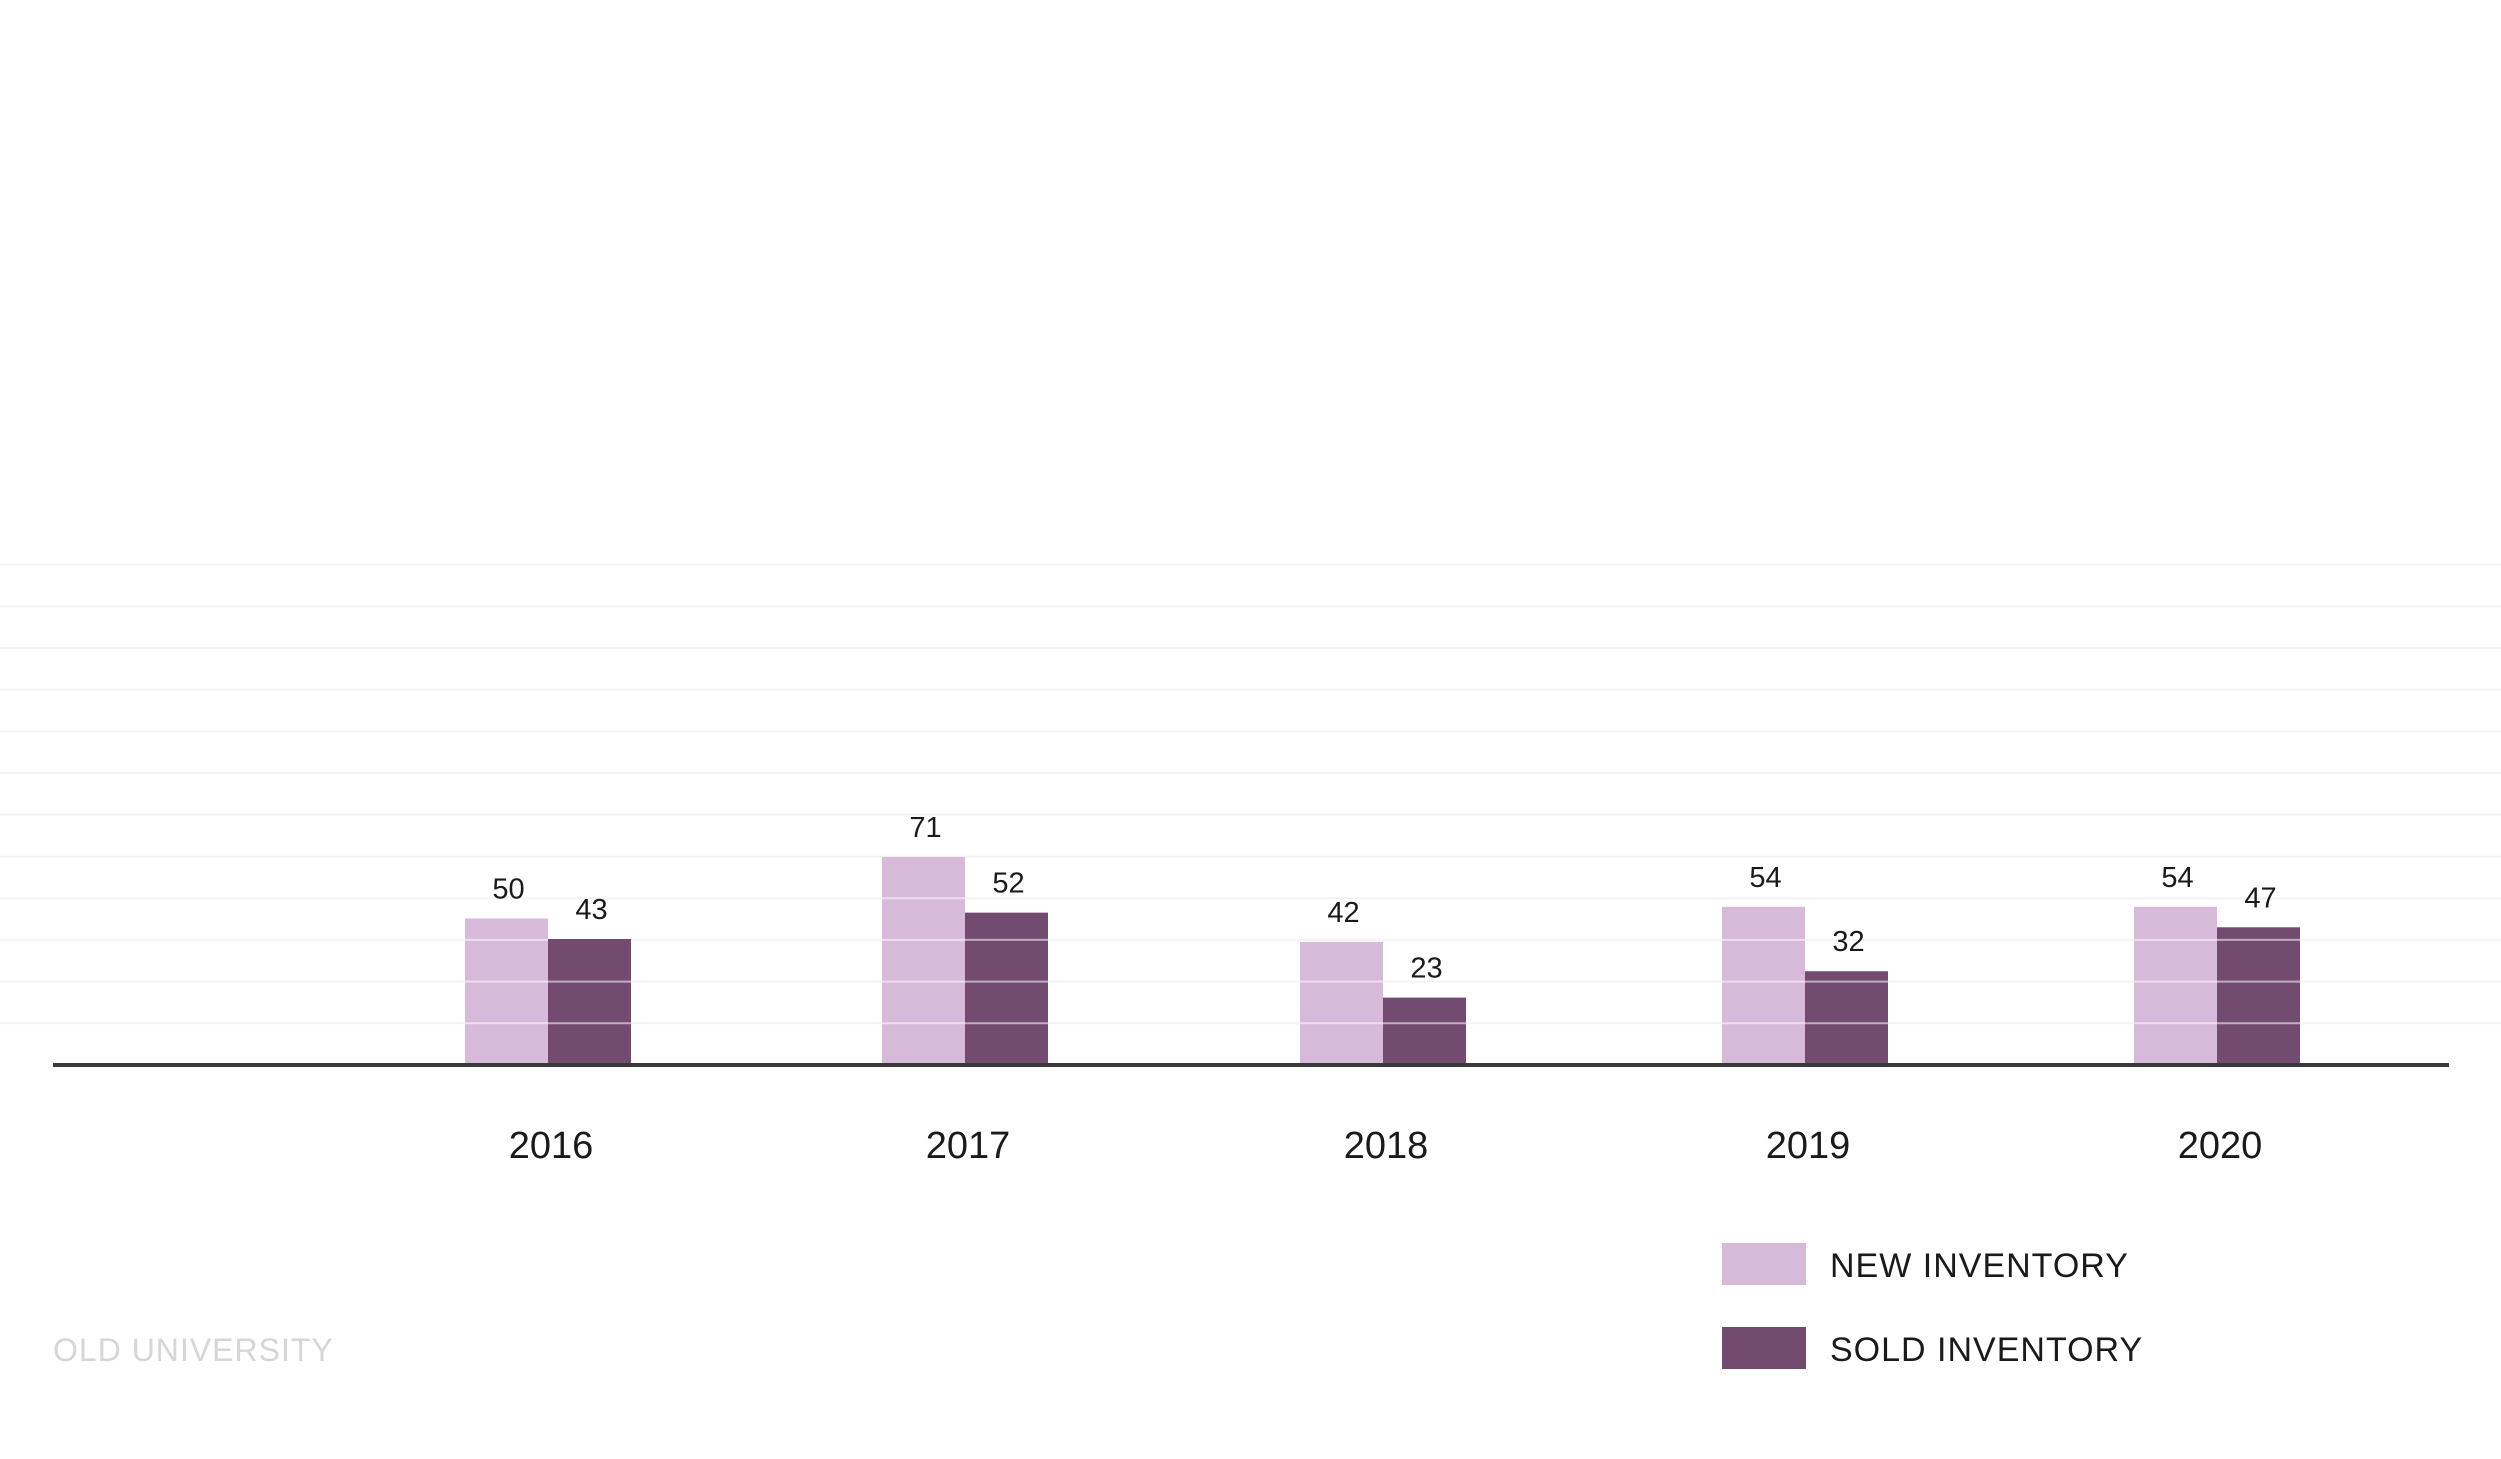  Describe the element at coordinates (1932, 1306) in the screenshot. I see `legend: NEW INVENTORY SOLD INVENTORY` at that location.